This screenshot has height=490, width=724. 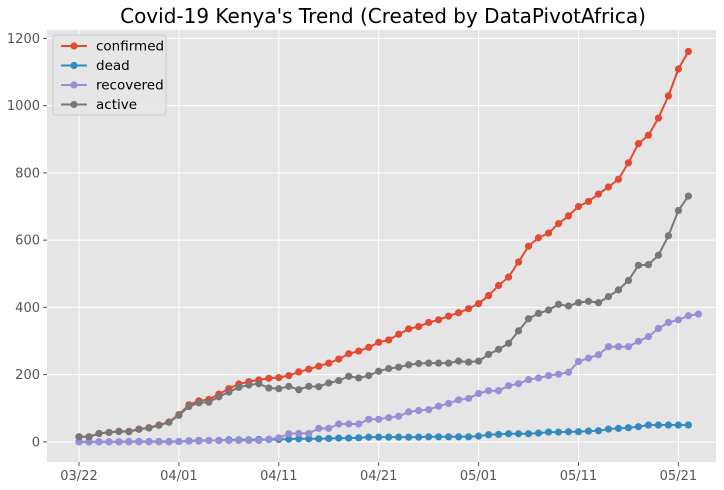 What do you see at coordinates (112, 47) in the screenshot?
I see `legend-entry-confirmed: confirmed` at bounding box center [112, 47].